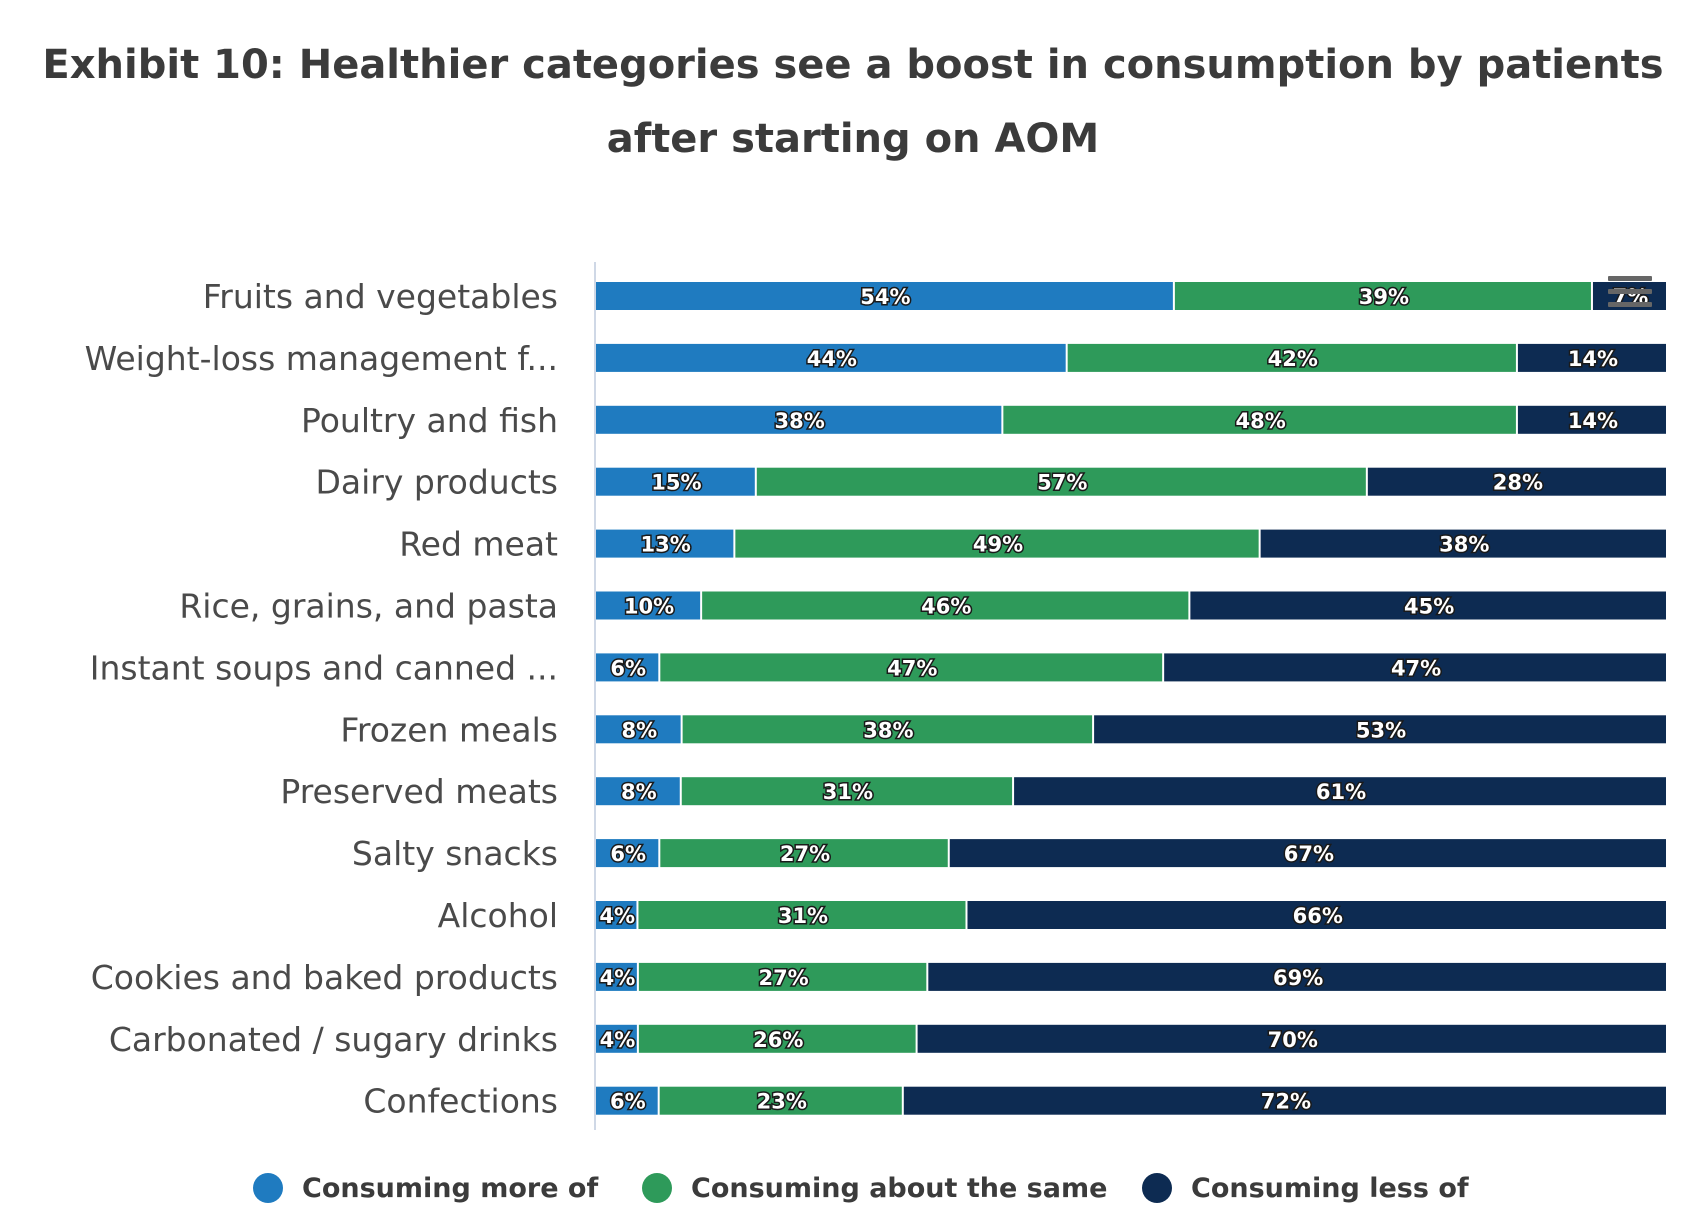 The height and width of the screenshot is (1219, 1706). What do you see at coordinates (450, 1188) in the screenshot?
I see `legend-label: Consuming more of` at bounding box center [450, 1188].